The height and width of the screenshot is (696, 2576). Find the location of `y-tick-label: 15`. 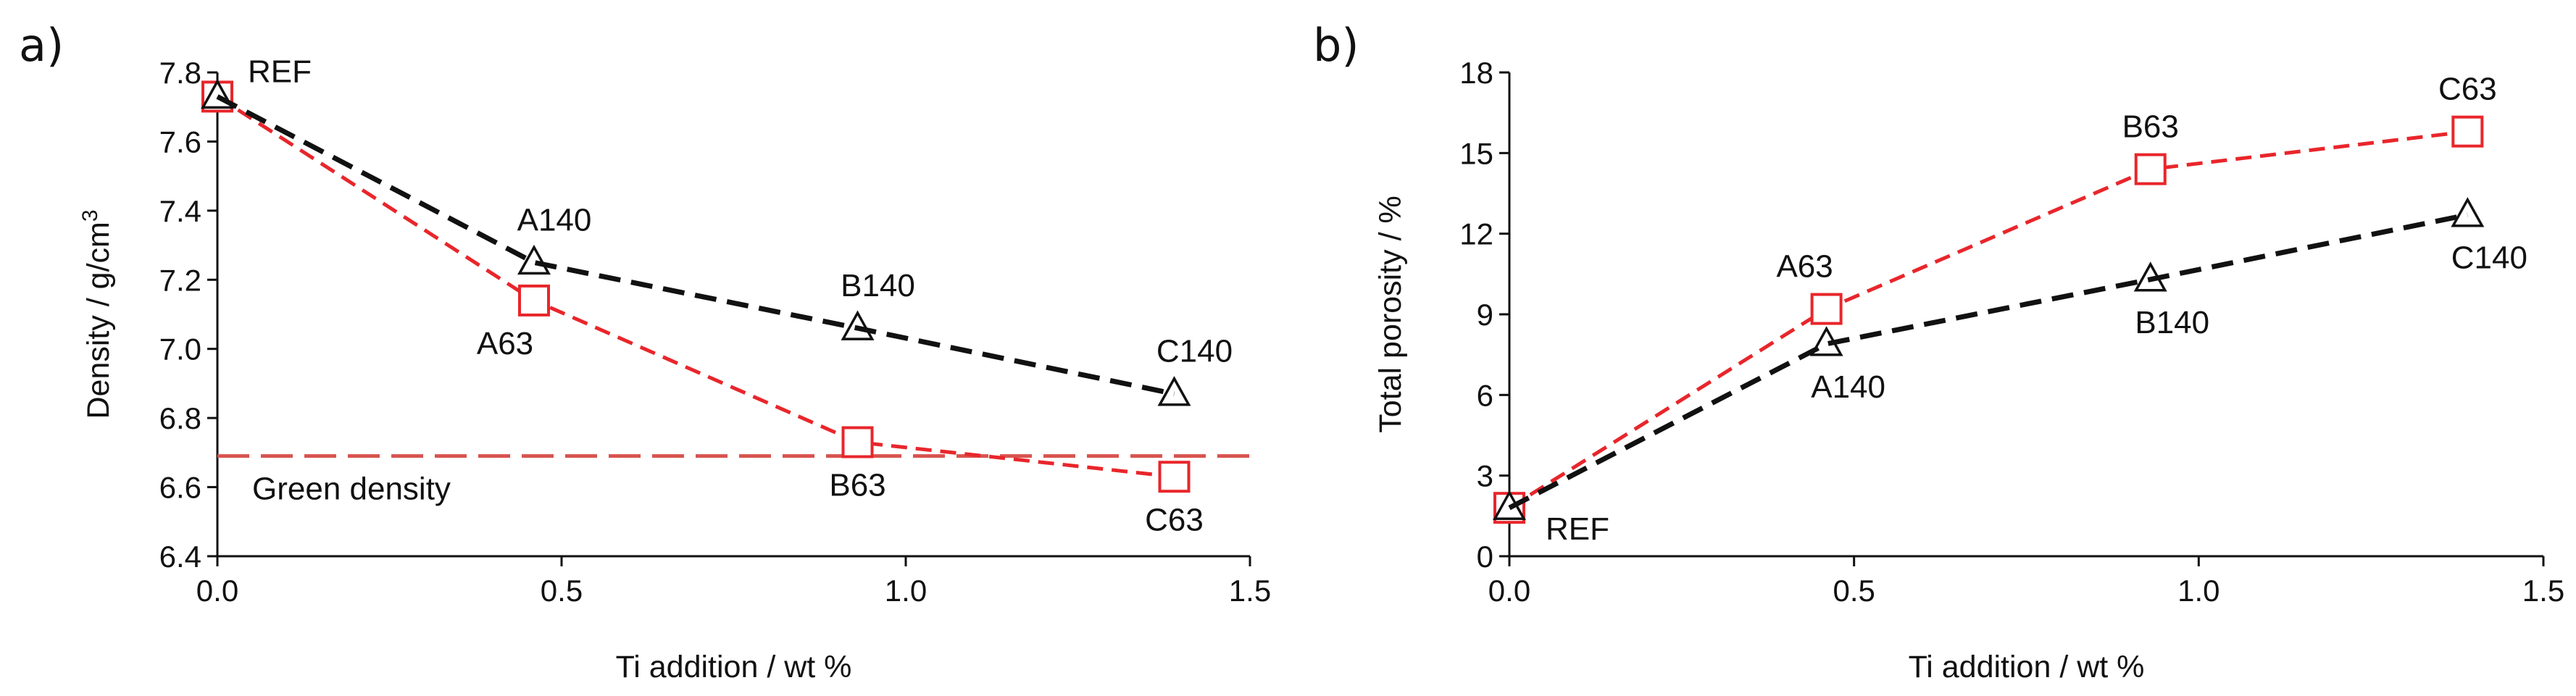

y-tick-label: 15 is located at coordinates (1476, 153).